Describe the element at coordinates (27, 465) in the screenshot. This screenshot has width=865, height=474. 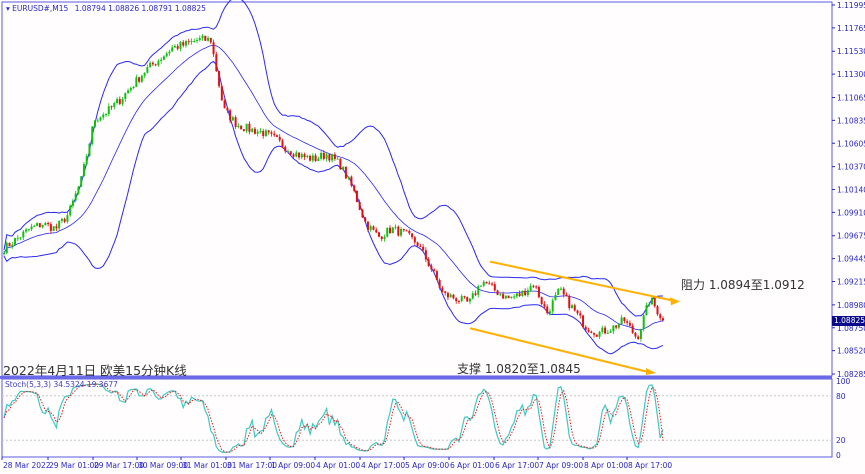
I see `time-tick-label: 28 Mar 2022` at that location.